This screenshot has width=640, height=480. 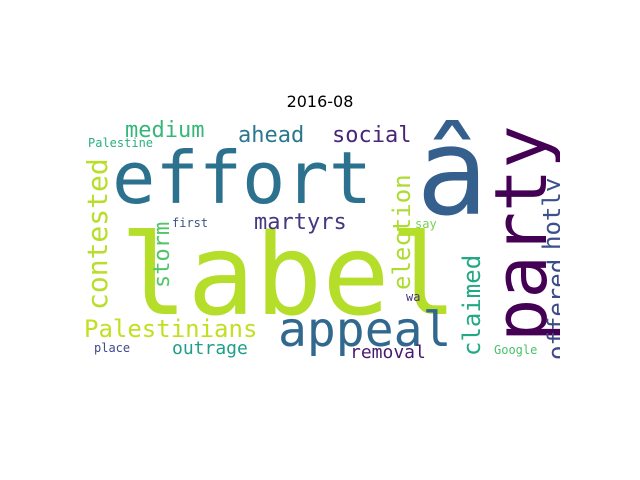 What do you see at coordinates (551, 309) in the screenshot?
I see `word-offered: offered` at bounding box center [551, 309].